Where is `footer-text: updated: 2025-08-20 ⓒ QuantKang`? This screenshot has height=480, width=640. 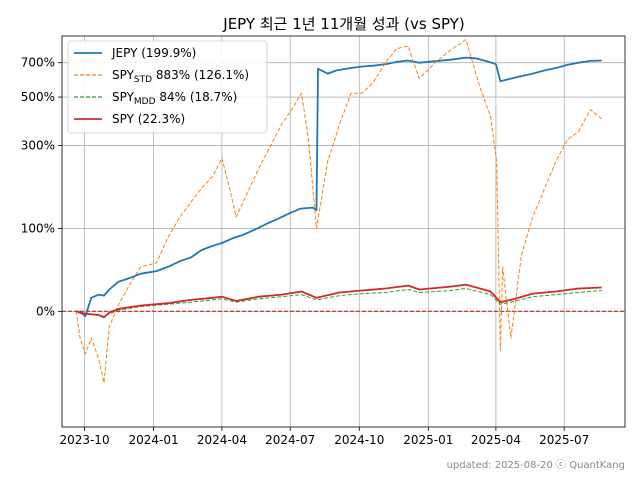
footer-text: updated: 2025-08-20 ⓒ QuantKang is located at coordinates (536, 465).